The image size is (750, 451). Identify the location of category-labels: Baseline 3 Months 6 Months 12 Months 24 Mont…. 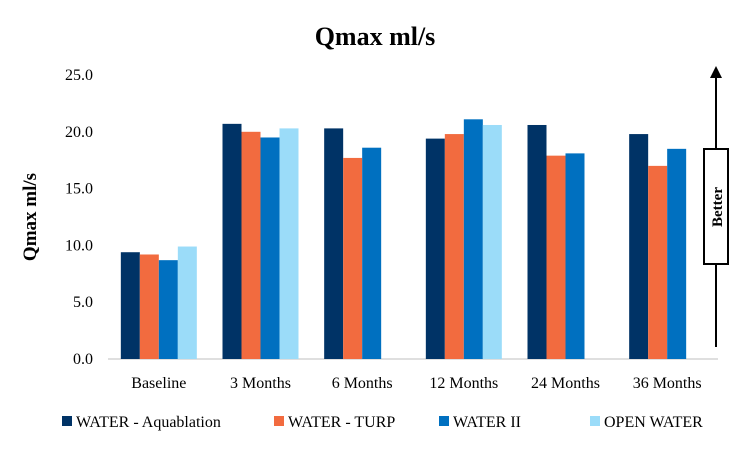
(416, 383).